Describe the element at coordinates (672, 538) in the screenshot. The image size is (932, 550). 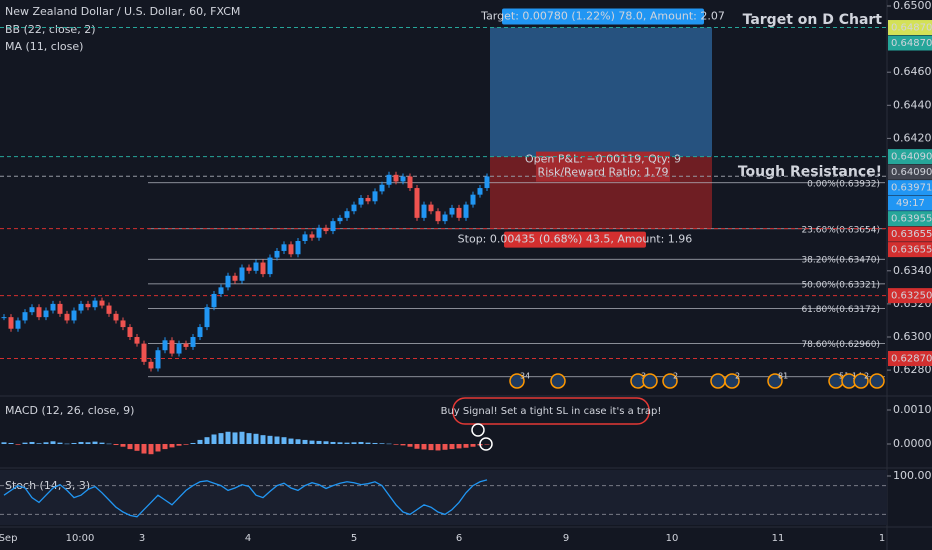
I see `x-tick-label: 10` at that location.